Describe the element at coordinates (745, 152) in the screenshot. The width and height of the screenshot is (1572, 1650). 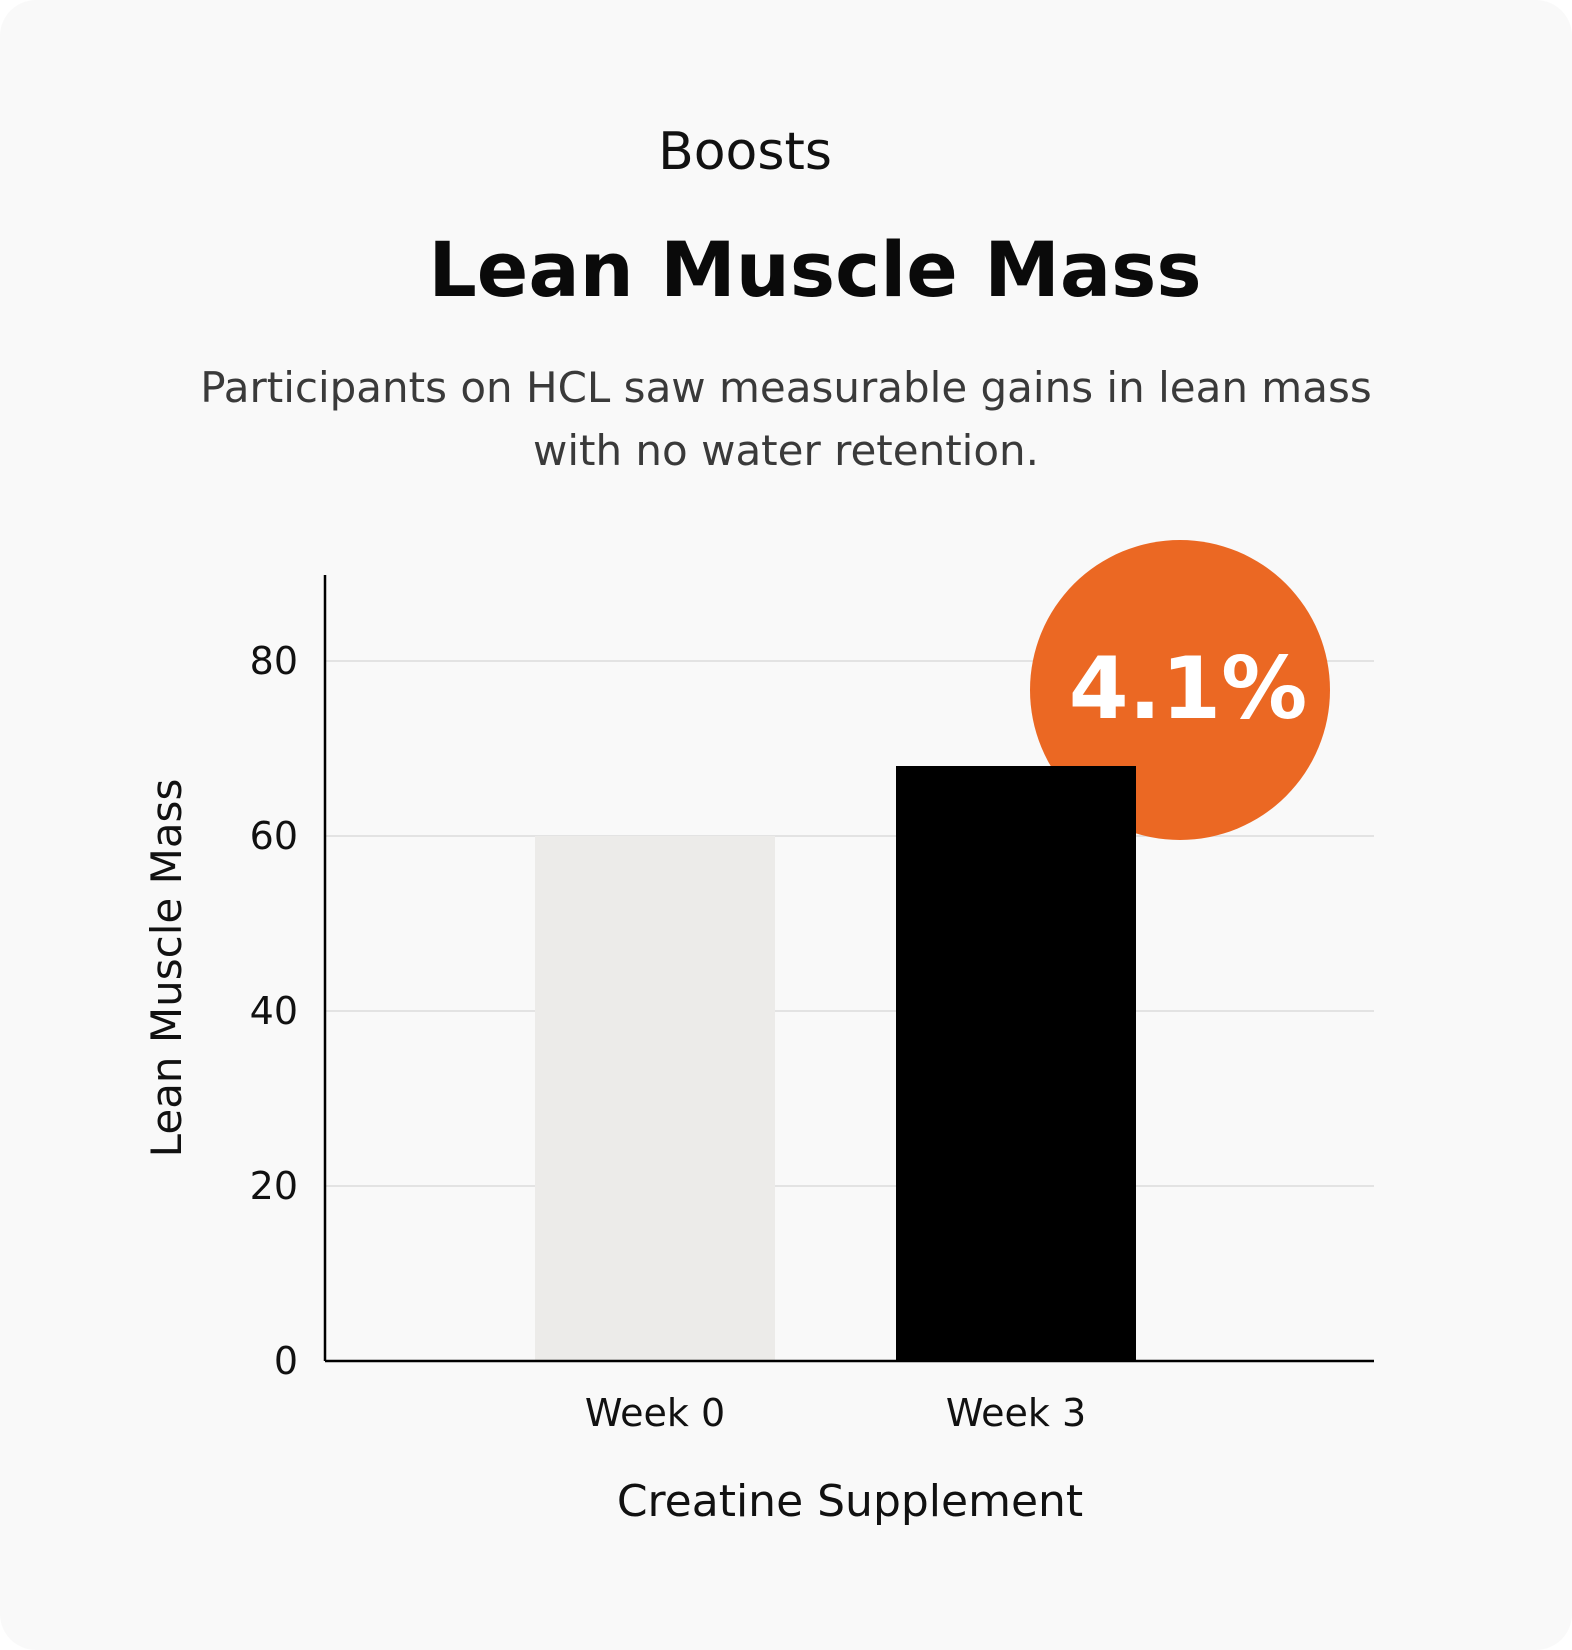
I see `eyebrow-label: Boosts` at that location.